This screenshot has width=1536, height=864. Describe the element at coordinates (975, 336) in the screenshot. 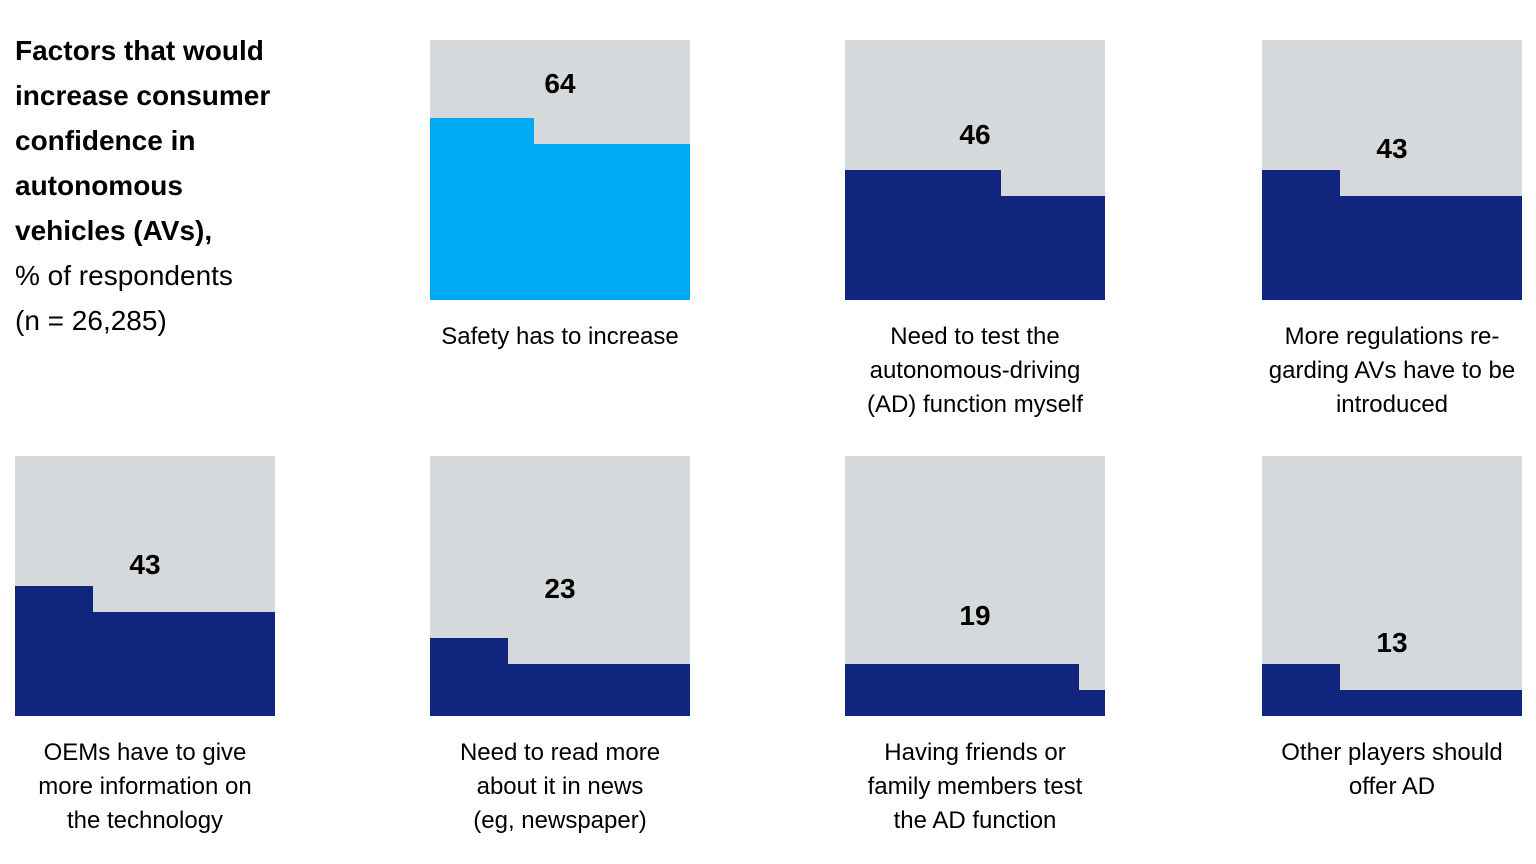

I see `caption-line: Need to test the` at that location.